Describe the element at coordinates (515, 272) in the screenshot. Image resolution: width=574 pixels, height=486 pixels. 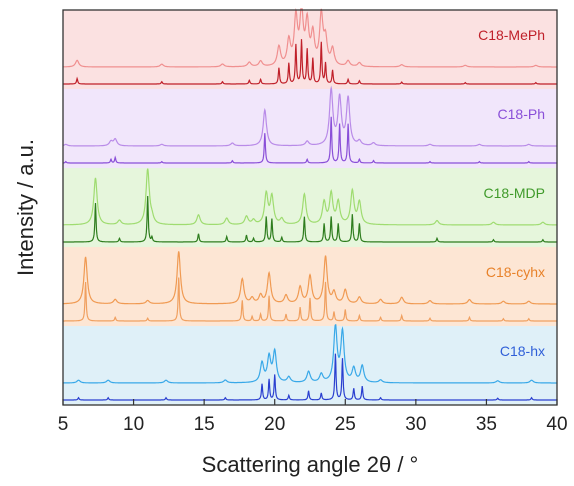
I see `panel-label-c18-cyhx: C18-cyhx` at that location.